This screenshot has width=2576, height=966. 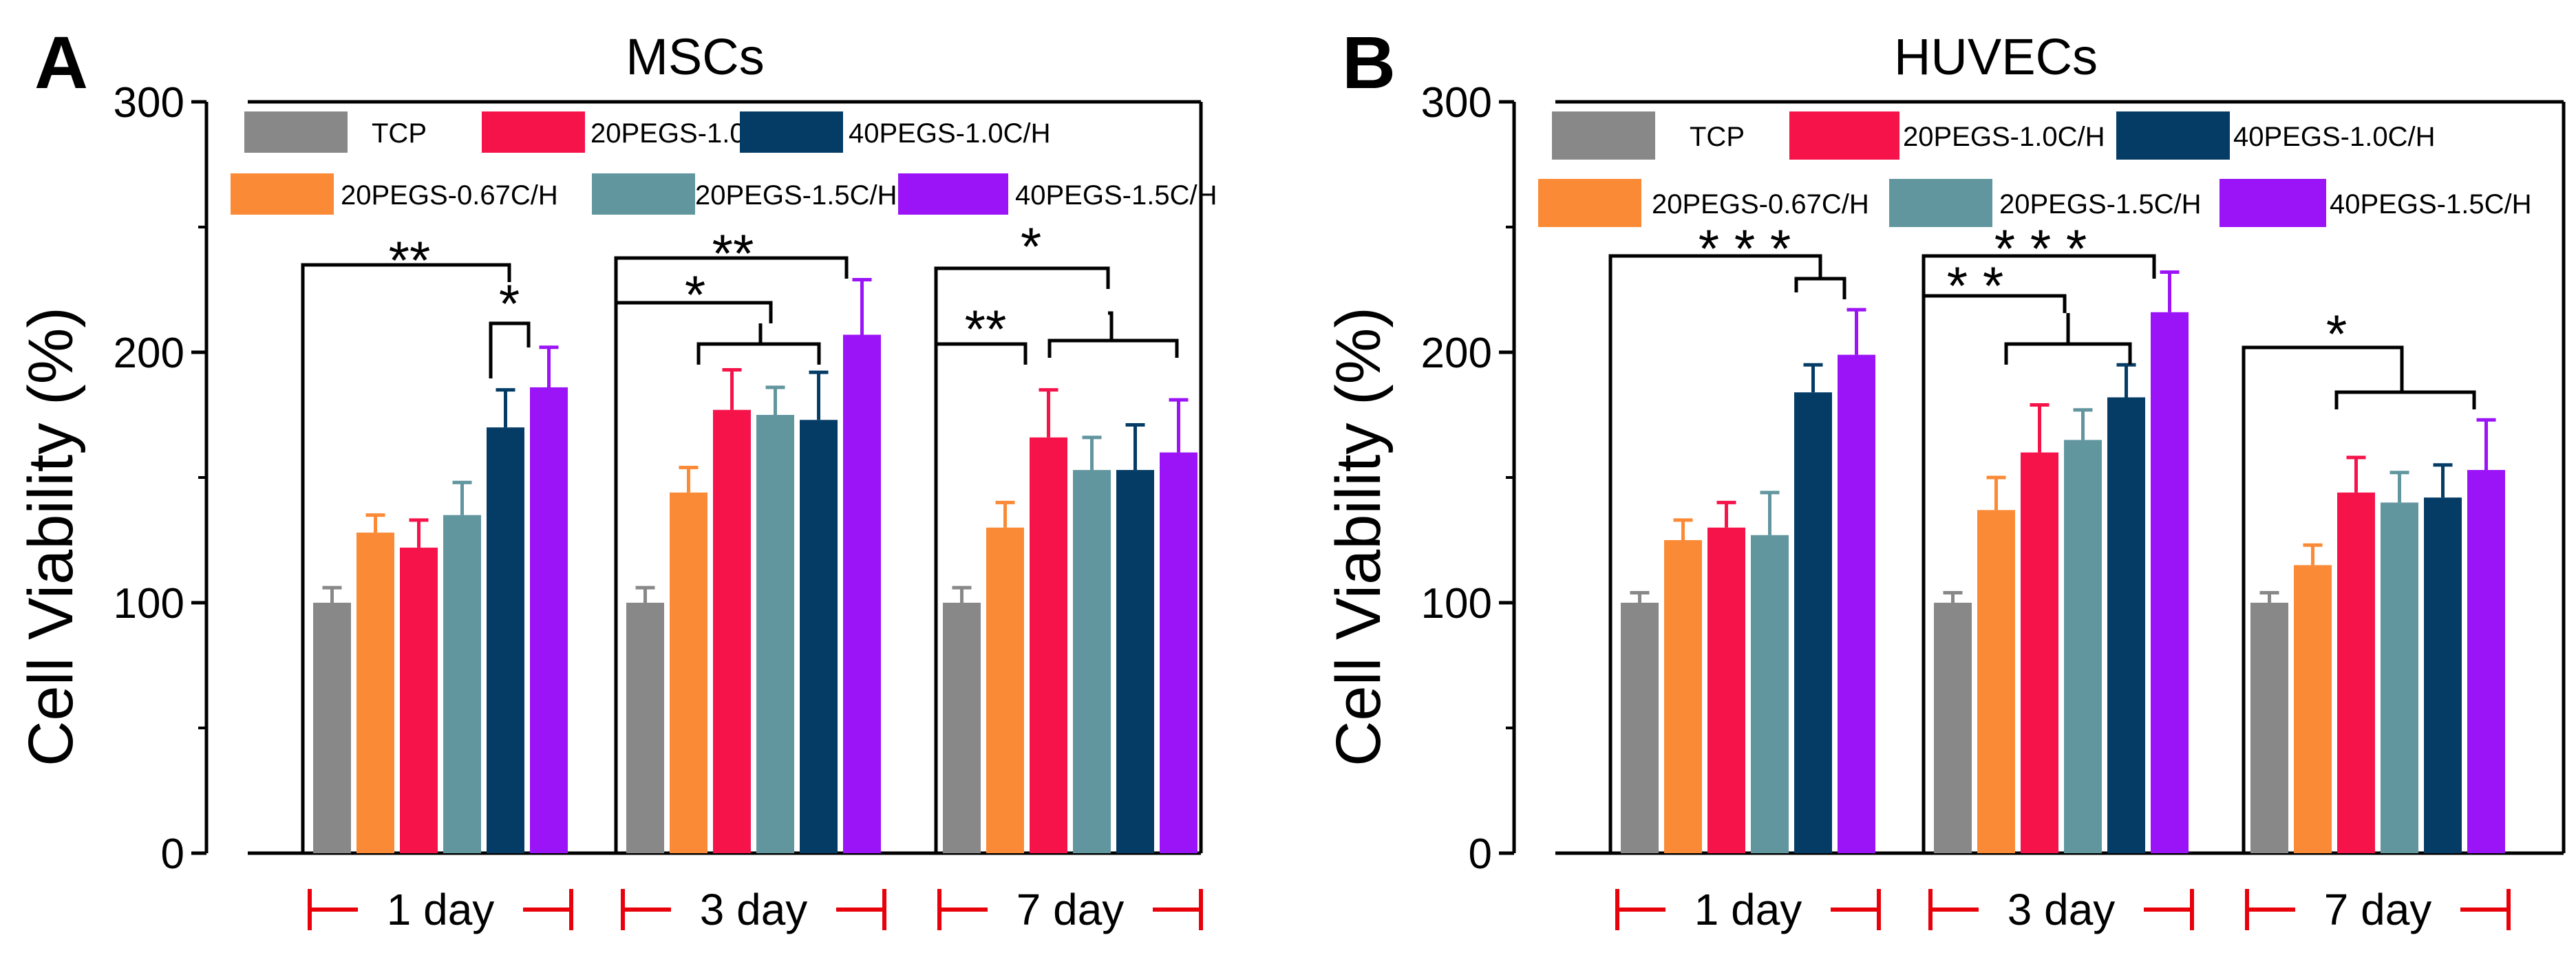 What do you see at coordinates (695, 56) in the screenshot?
I see `chart-title: MSCs` at bounding box center [695, 56].